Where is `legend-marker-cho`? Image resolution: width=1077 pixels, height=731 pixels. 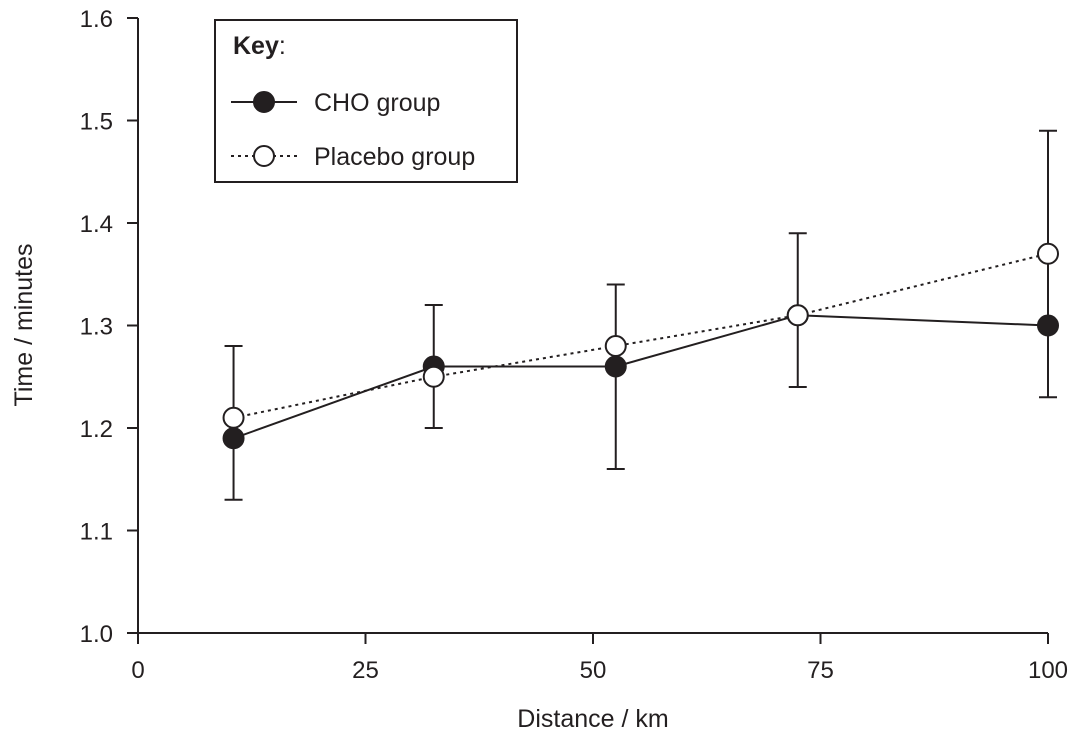
legend-marker-cho is located at coordinates (264, 102).